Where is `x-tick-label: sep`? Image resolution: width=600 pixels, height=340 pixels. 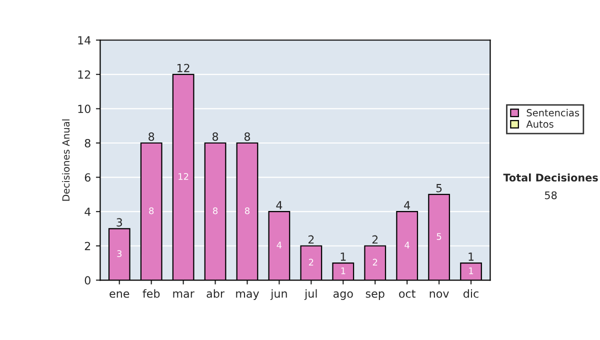 x-tick-label: sep is located at coordinates (375, 295).